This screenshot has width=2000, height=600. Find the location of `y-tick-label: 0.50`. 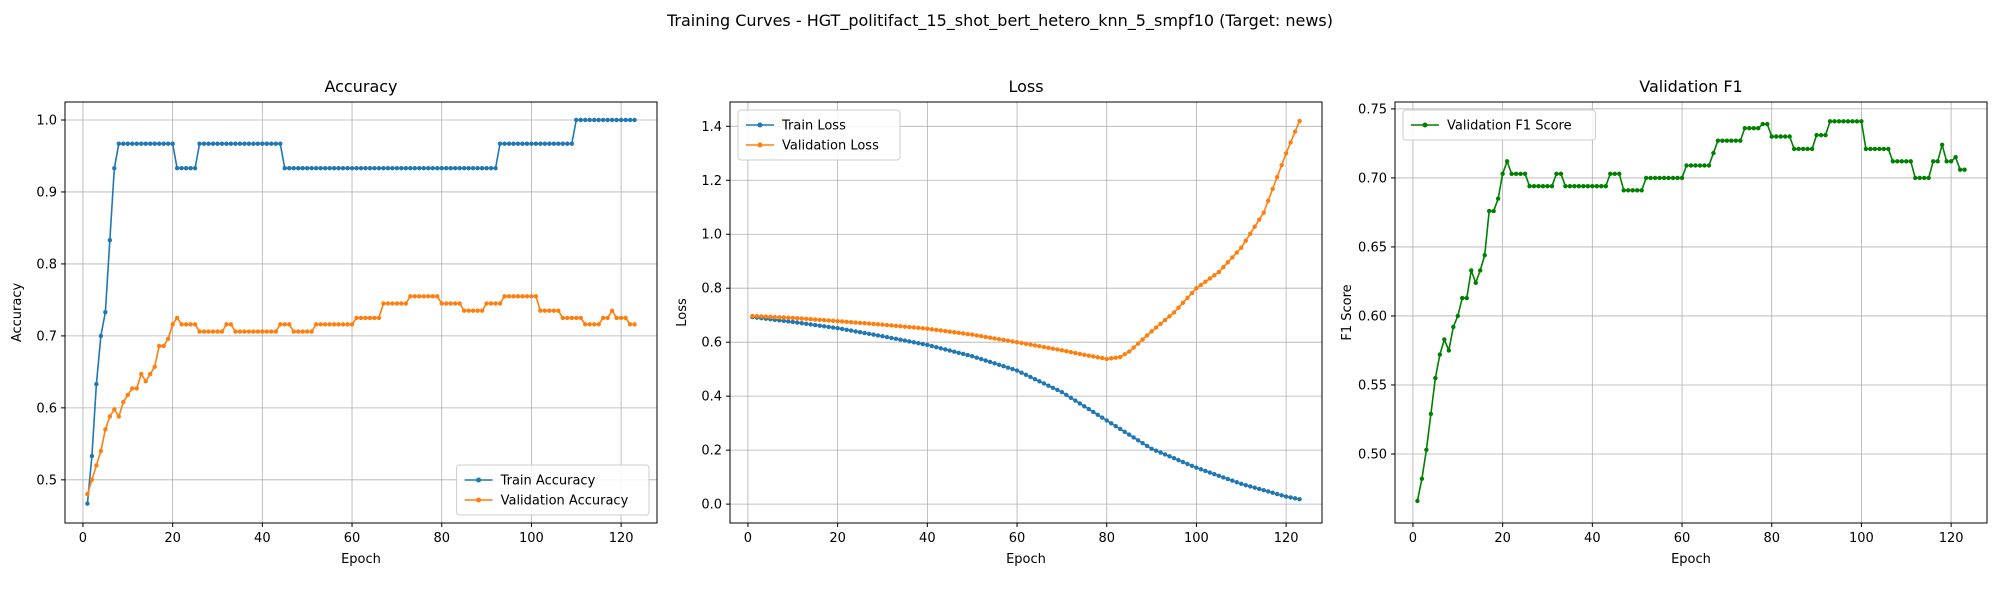

y-tick-label: 0.50 is located at coordinates (1372, 454).